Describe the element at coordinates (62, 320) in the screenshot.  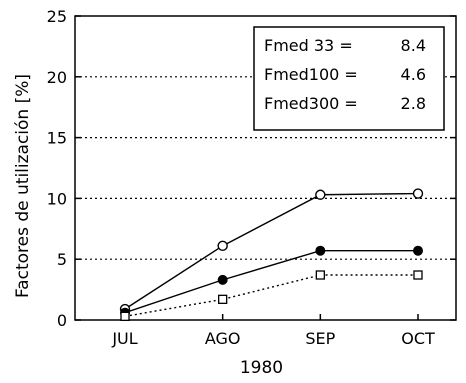
I see `y-tick-label: 0` at that location.